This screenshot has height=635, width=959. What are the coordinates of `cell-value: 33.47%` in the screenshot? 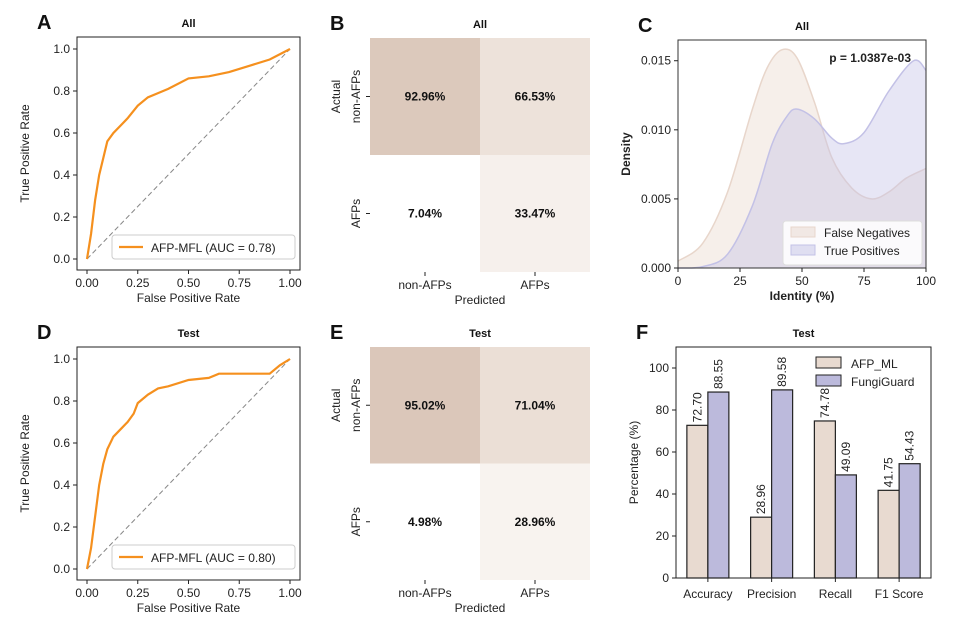 It's located at (535, 214).